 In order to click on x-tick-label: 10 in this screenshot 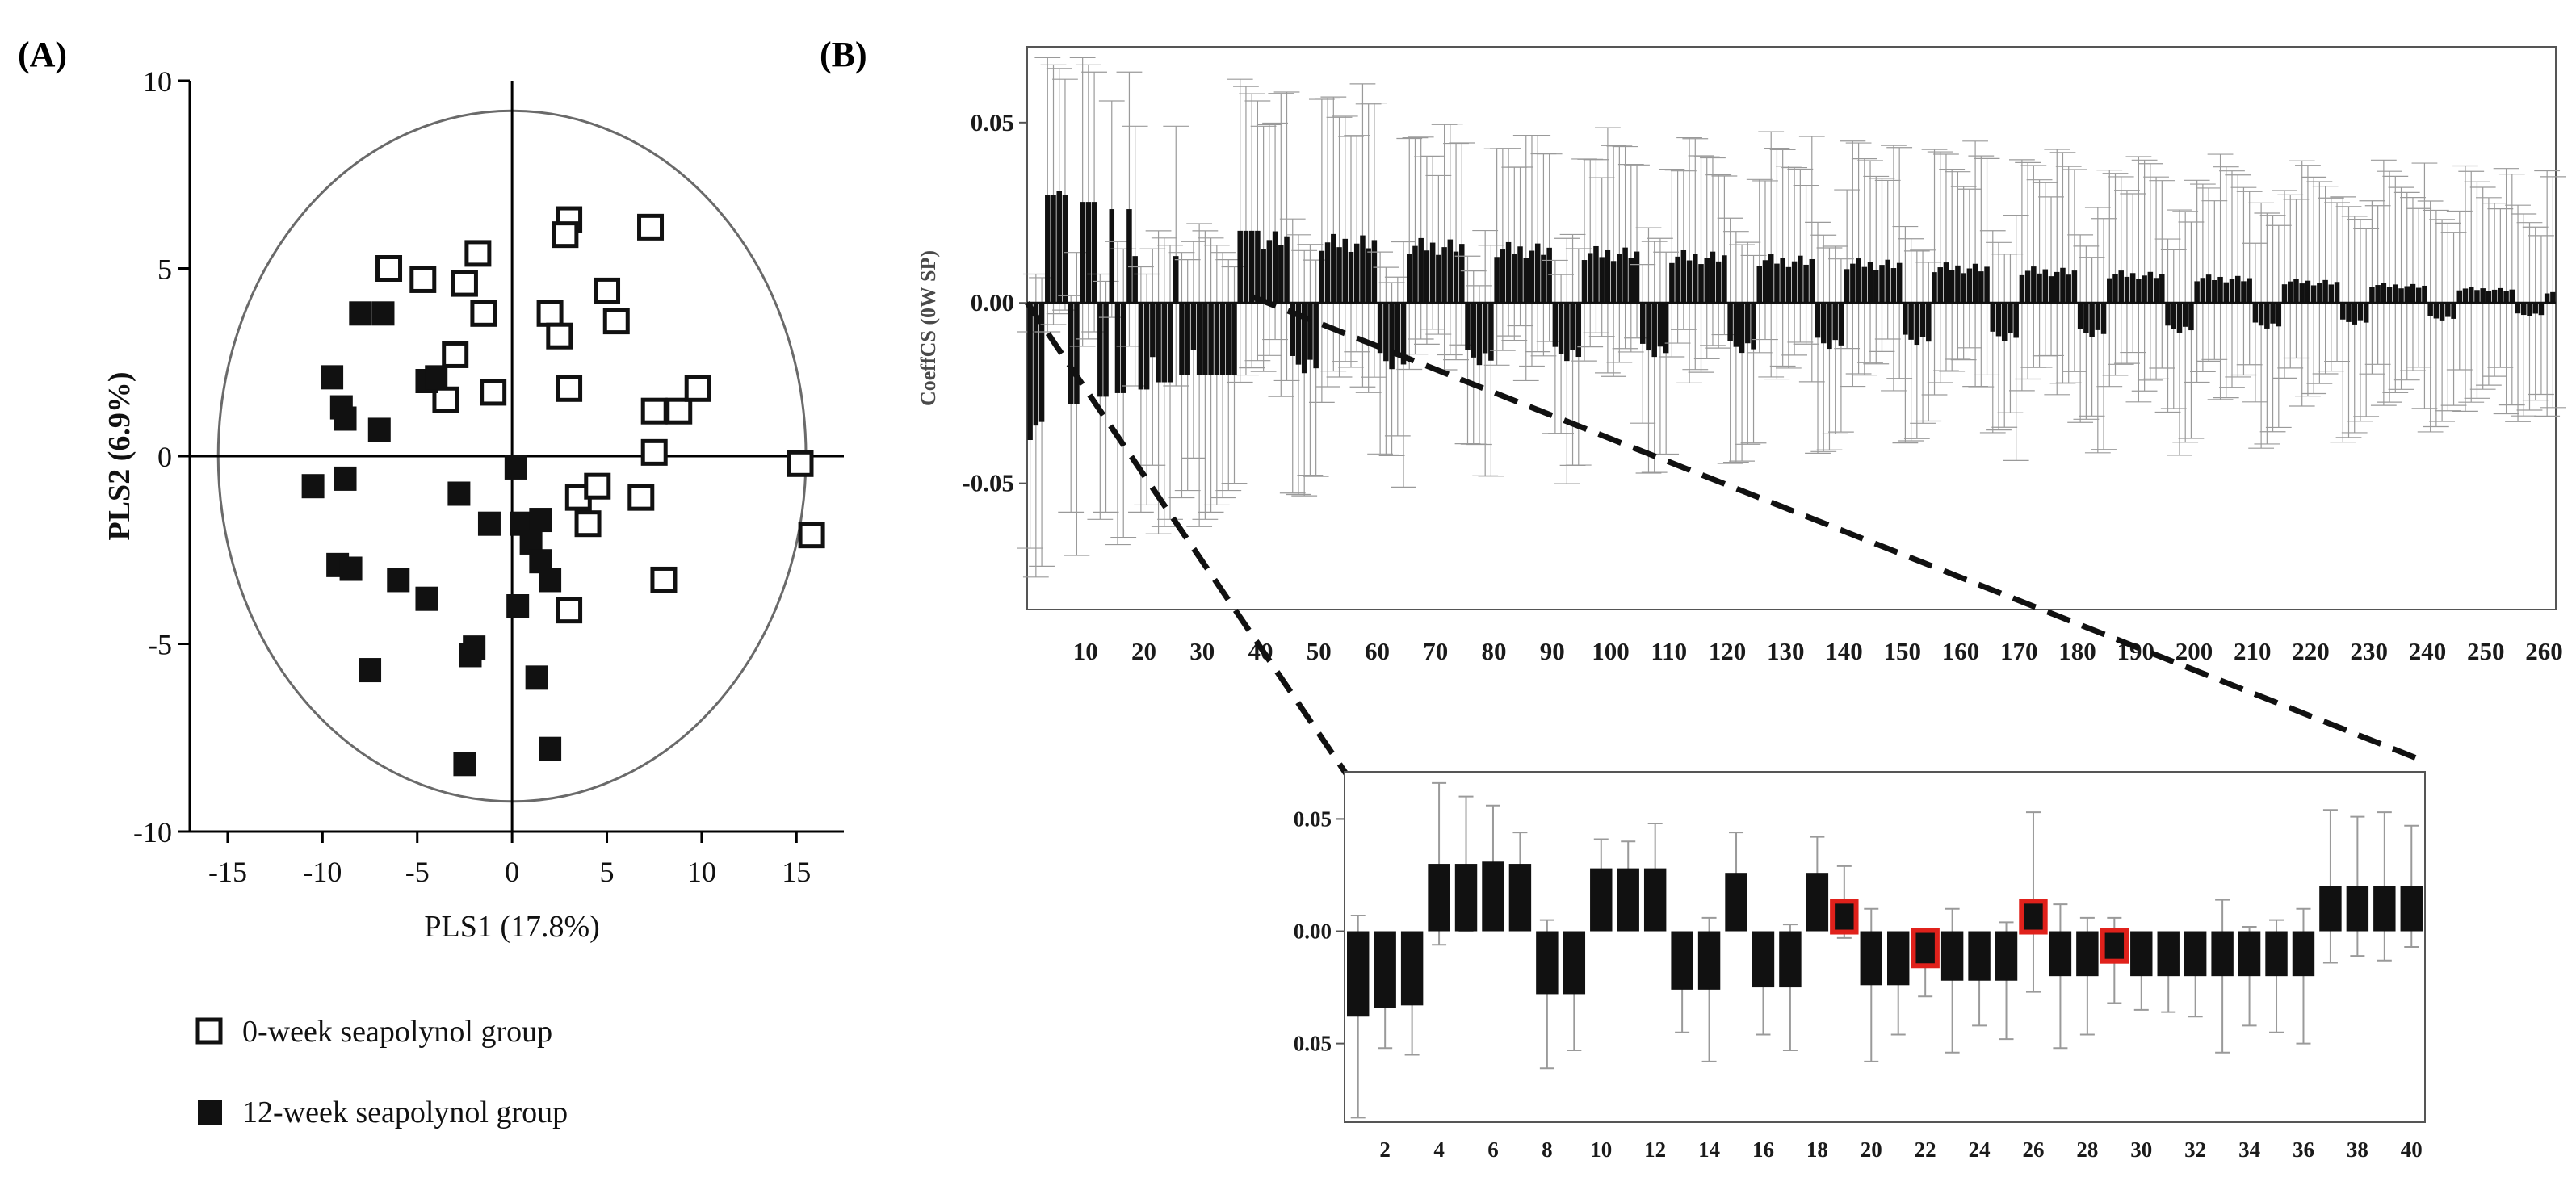, I will do `click(1085, 651)`.